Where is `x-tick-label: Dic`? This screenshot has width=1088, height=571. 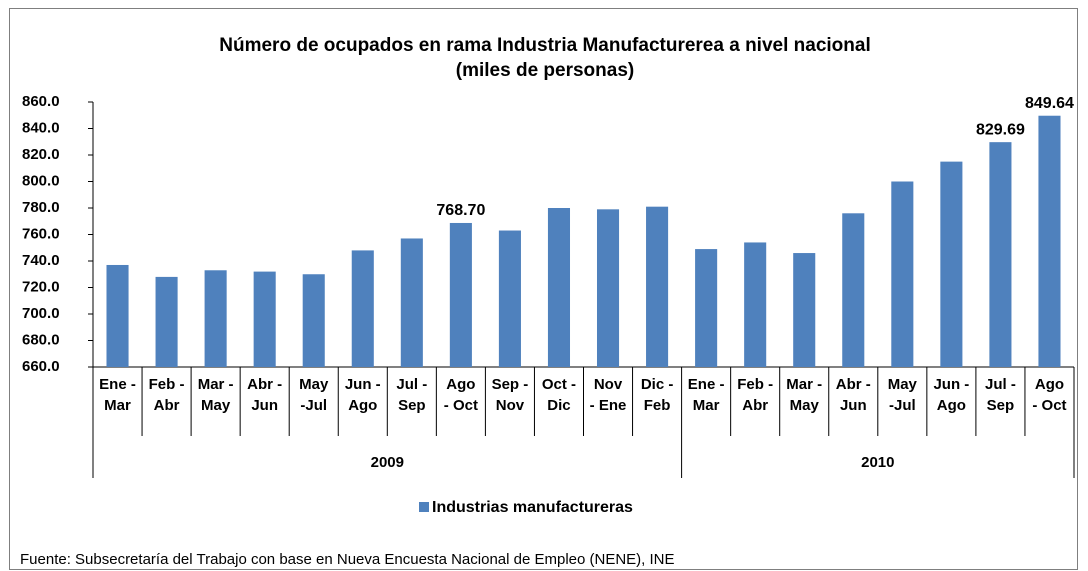 x-tick-label: Dic is located at coordinates (558, 405).